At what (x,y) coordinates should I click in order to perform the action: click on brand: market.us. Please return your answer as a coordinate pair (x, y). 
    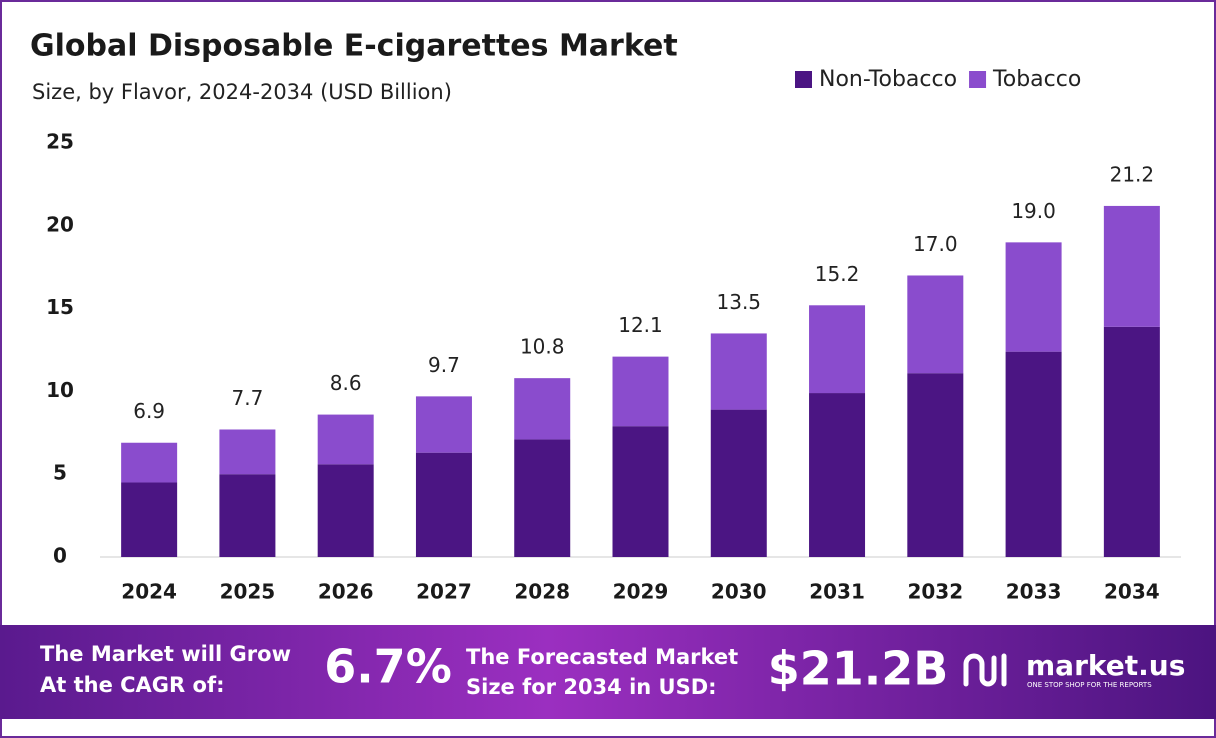
    Looking at the image, I should click on (1105, 665).